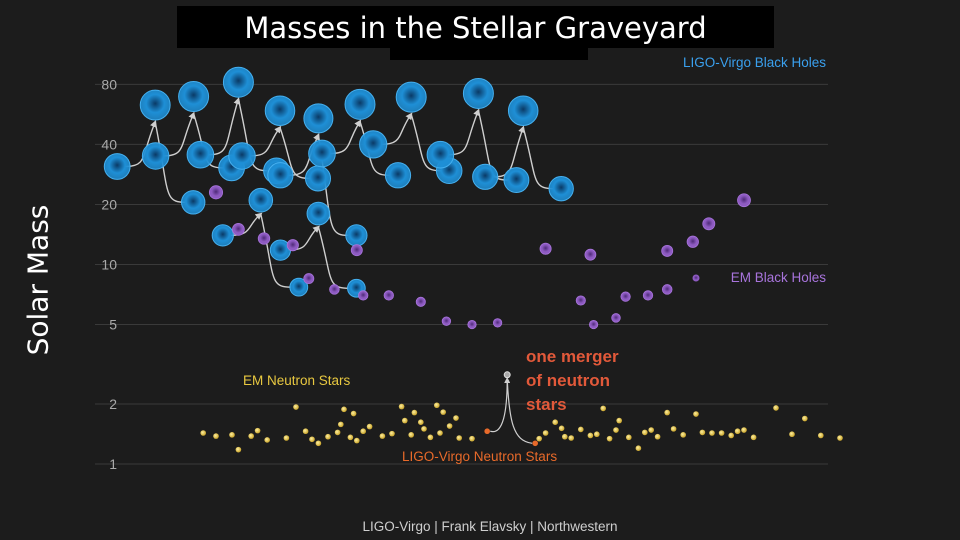 This screenshot has width=960, height=540. Describe the element at coordinates (318, 213) in the screenshot. I see `ligo-bh-merger-10-remnant` at that location.